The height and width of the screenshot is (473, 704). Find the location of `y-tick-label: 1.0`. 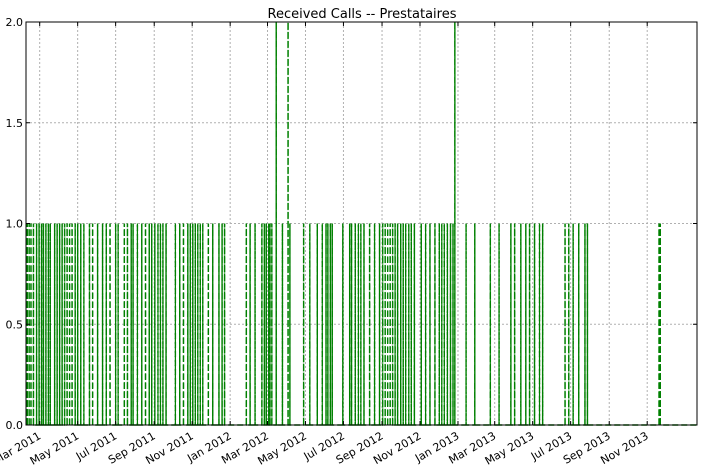

y-tick-label: 1.0 is located at coordinates (15, 224).